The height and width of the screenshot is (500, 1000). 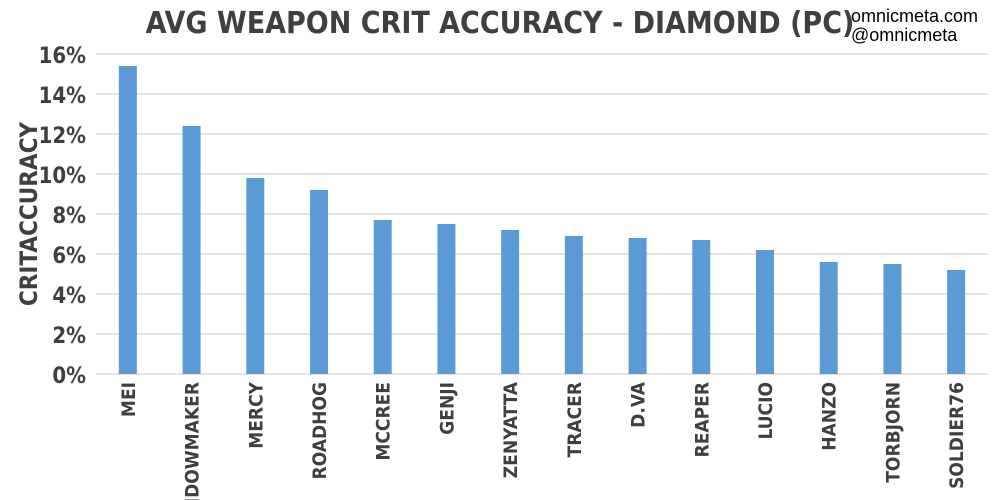 I want to click on chart-title: AVG WEAPON CRIT ACCURACY - DIAMOND (PC), so click(x=500, y=23).